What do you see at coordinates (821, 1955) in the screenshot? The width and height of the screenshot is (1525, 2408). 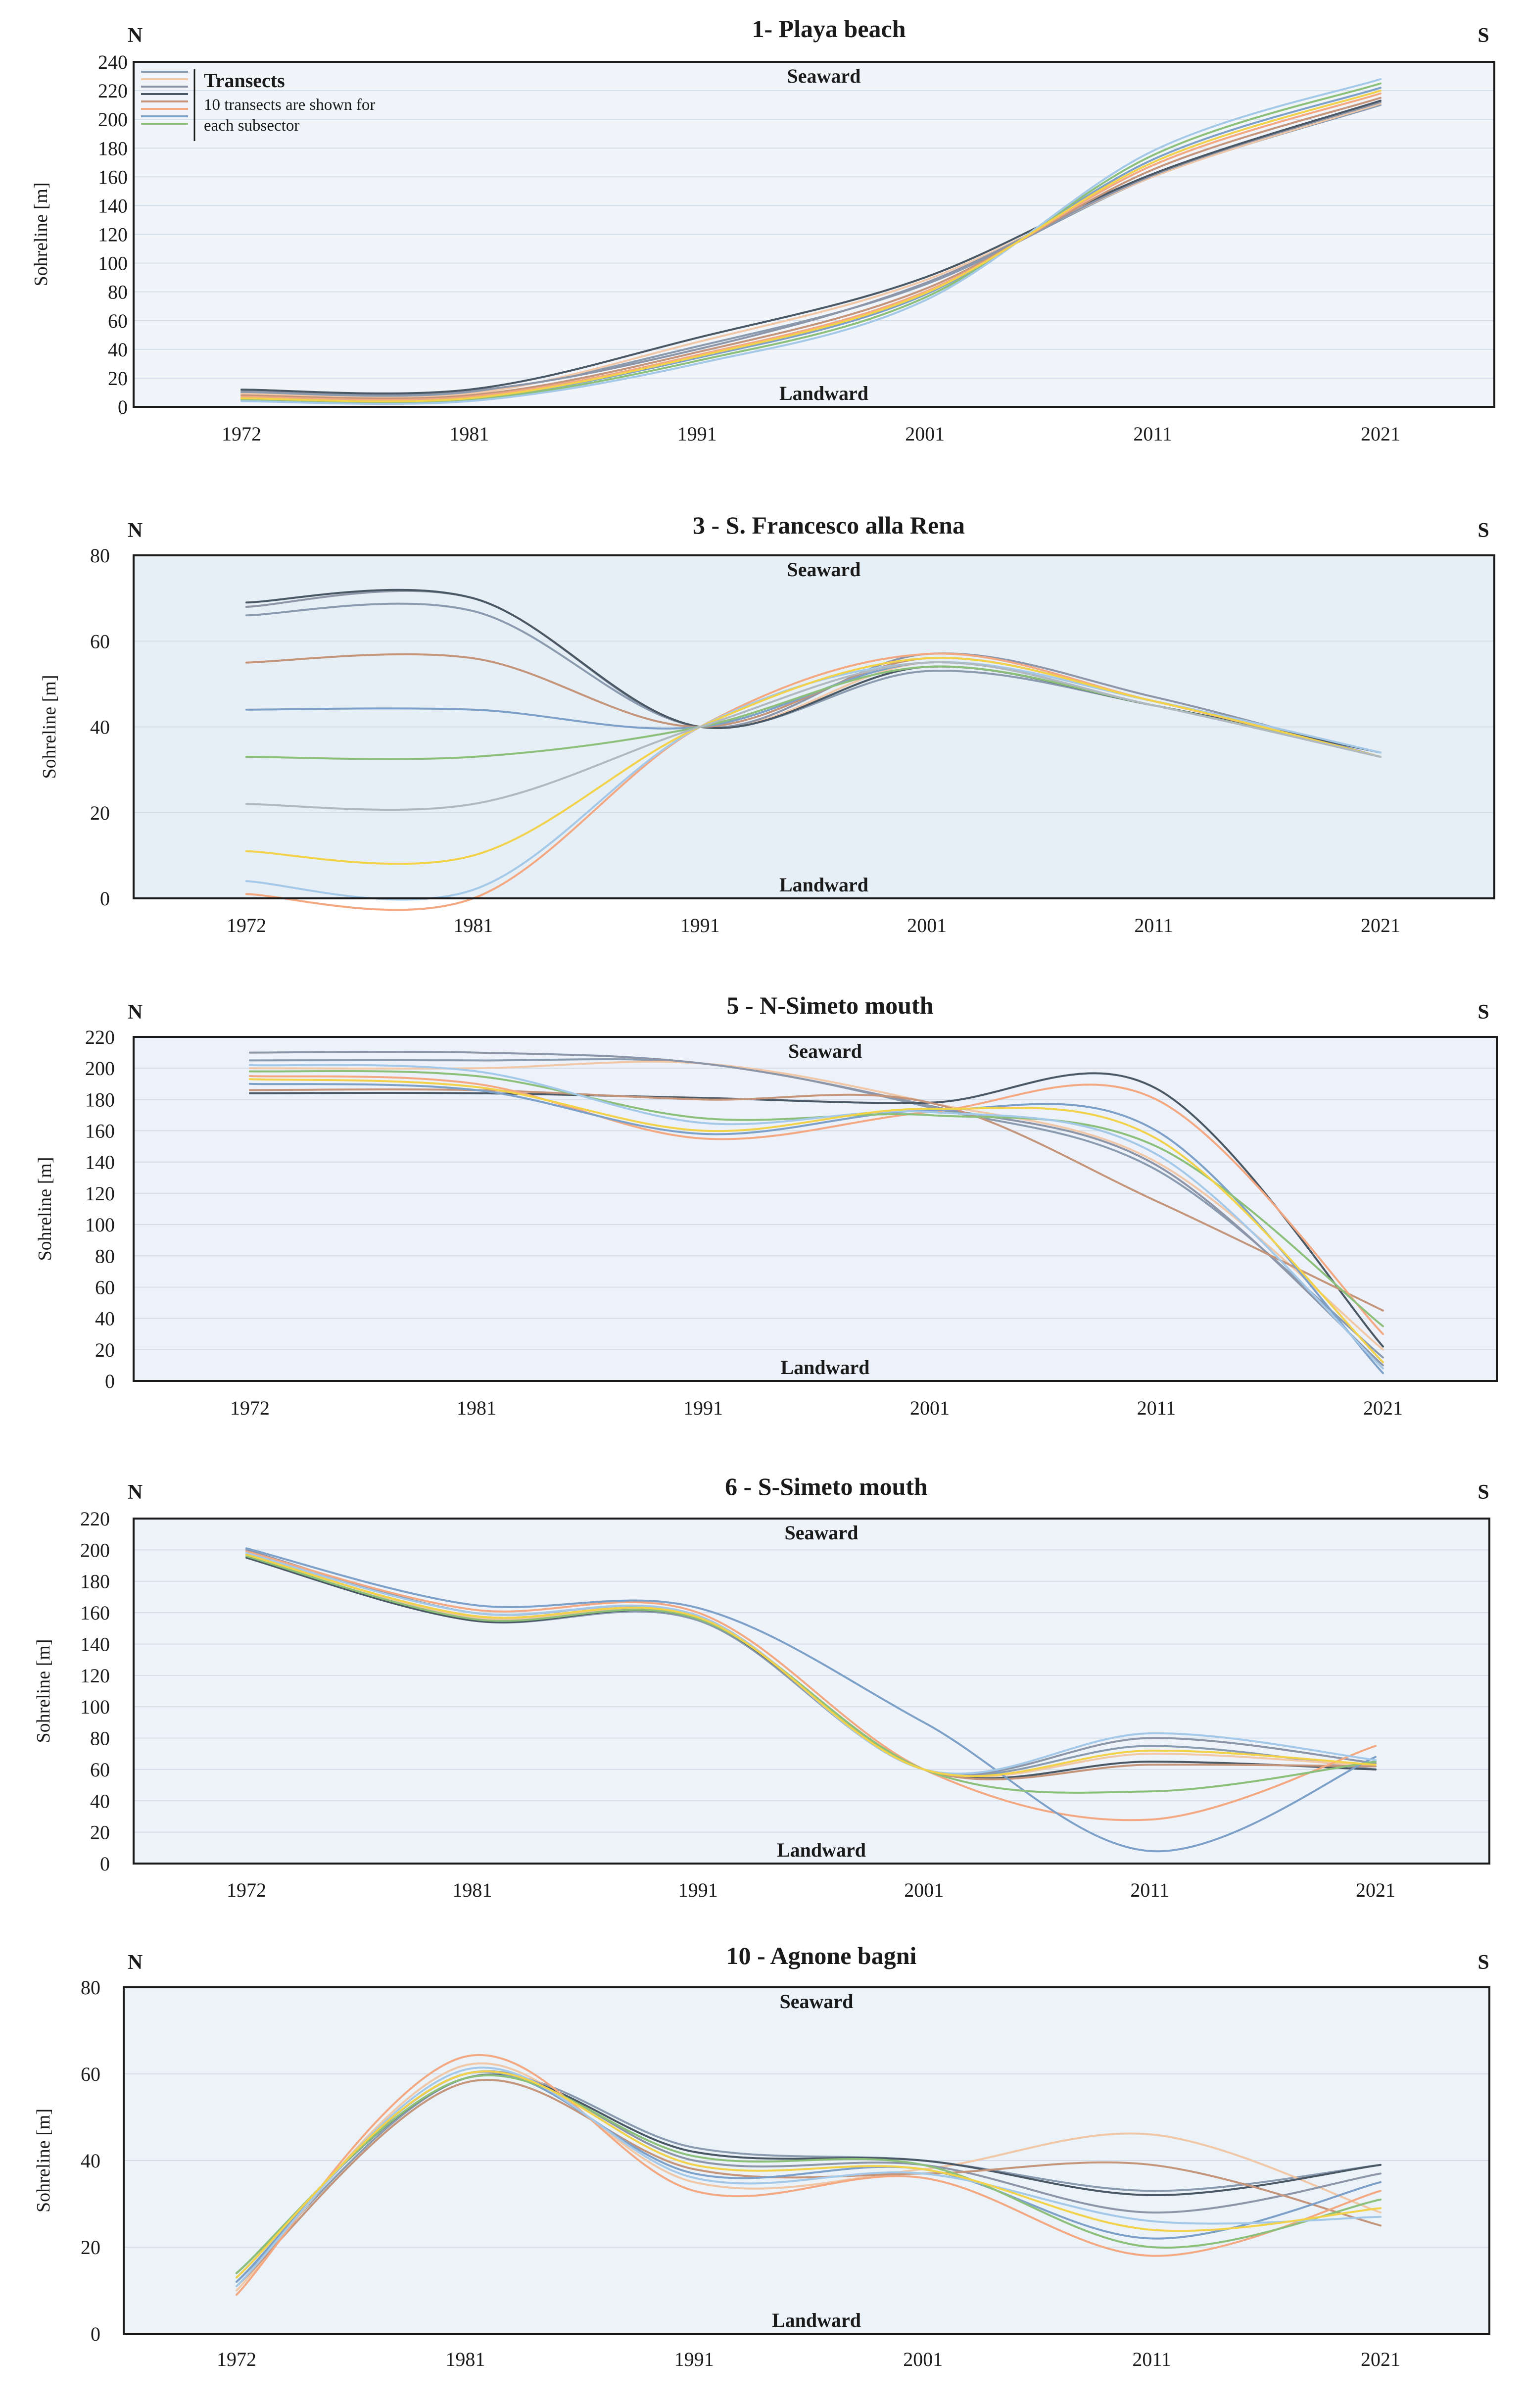 I see `chart-title: 10 - Agnone bagni` at bounding box center [821, 1955].